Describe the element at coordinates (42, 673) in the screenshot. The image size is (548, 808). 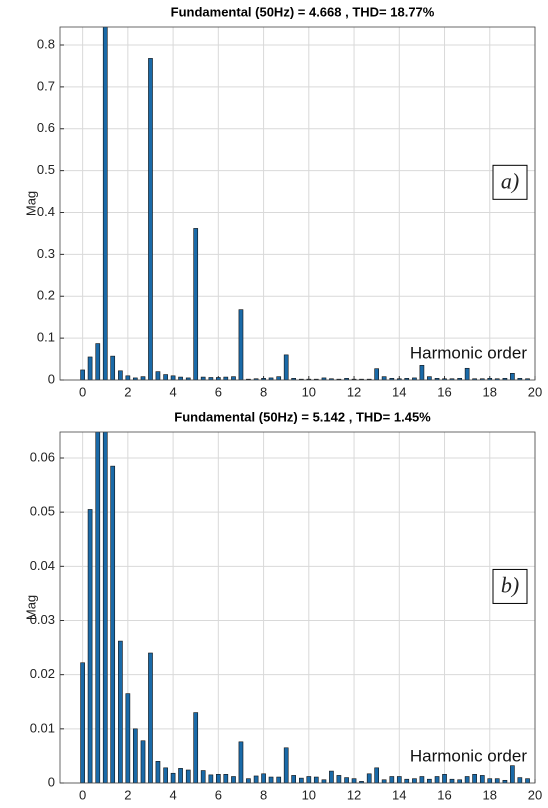
I see `y-tick-label: 0.02` at that location.